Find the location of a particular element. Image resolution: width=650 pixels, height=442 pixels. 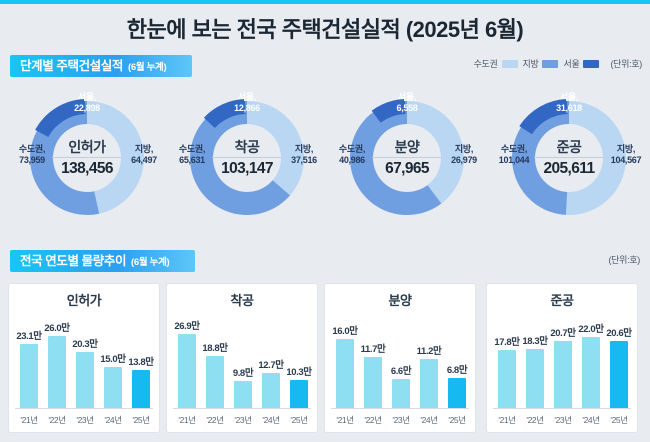

donut-label-jibang: 지방, 64,497 is located at coordinates (144, 154).